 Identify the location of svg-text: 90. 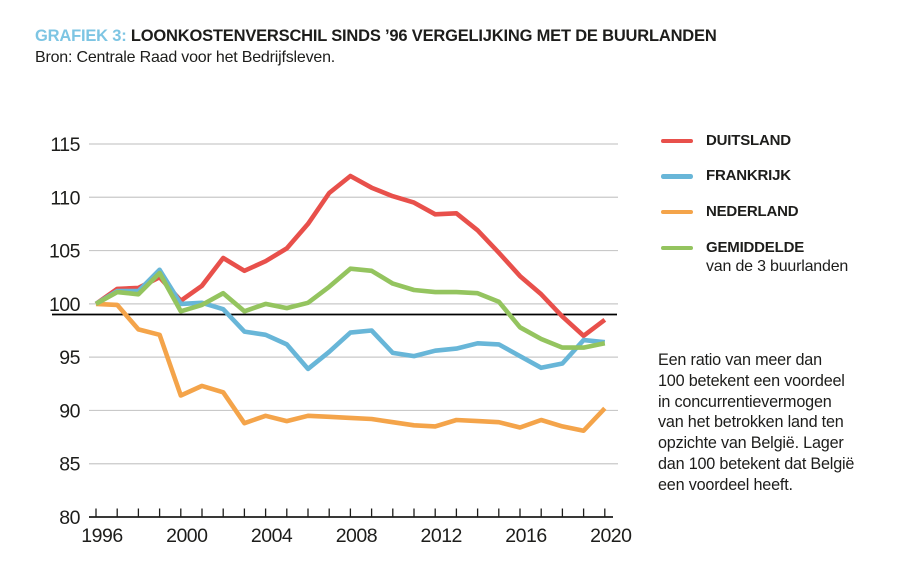
(69, 411).